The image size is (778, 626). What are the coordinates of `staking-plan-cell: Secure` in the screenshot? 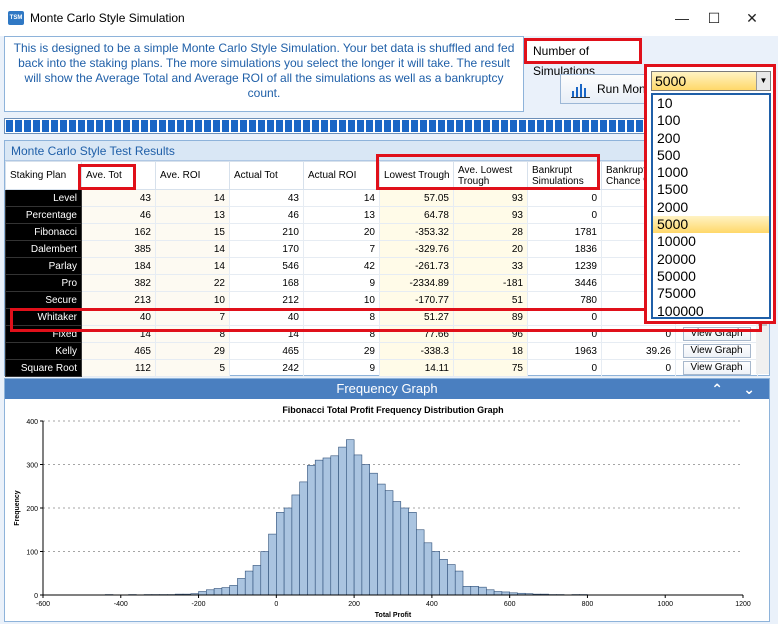 It's located at (44, 300).